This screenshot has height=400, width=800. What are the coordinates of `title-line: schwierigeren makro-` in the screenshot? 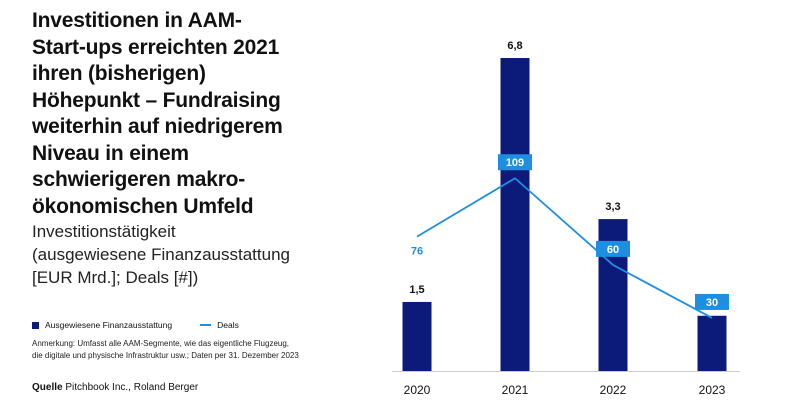 It's located at (139, 179).